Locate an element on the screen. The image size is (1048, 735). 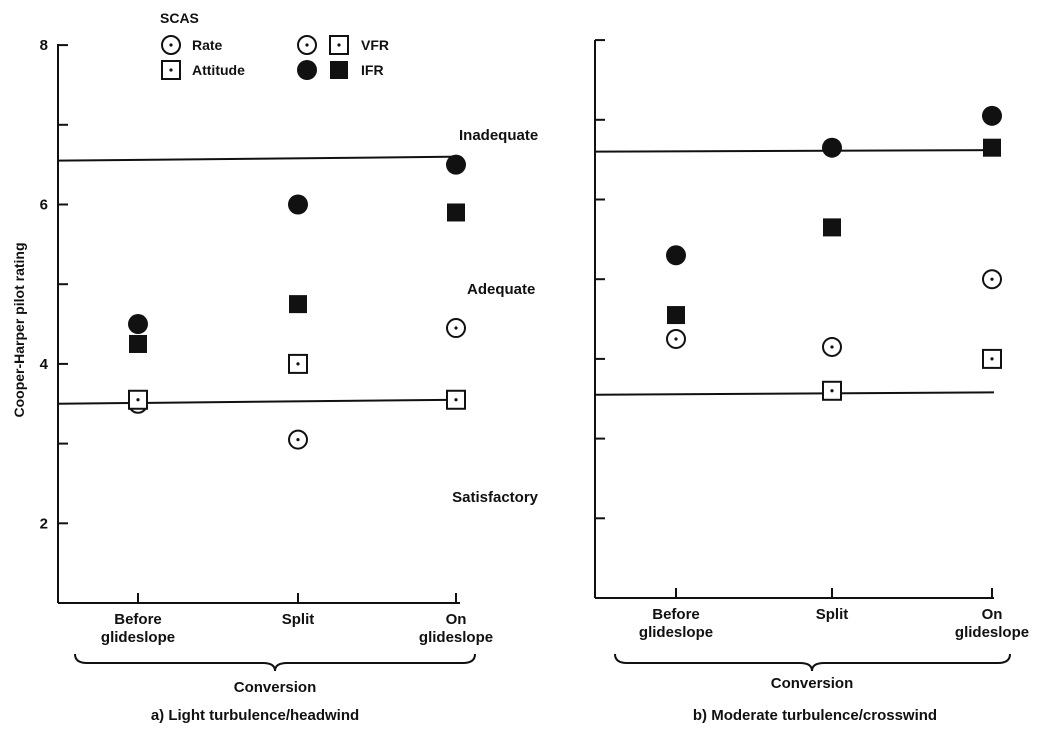
region-label-adequate: Adequate is located at coordinates (501, 289).